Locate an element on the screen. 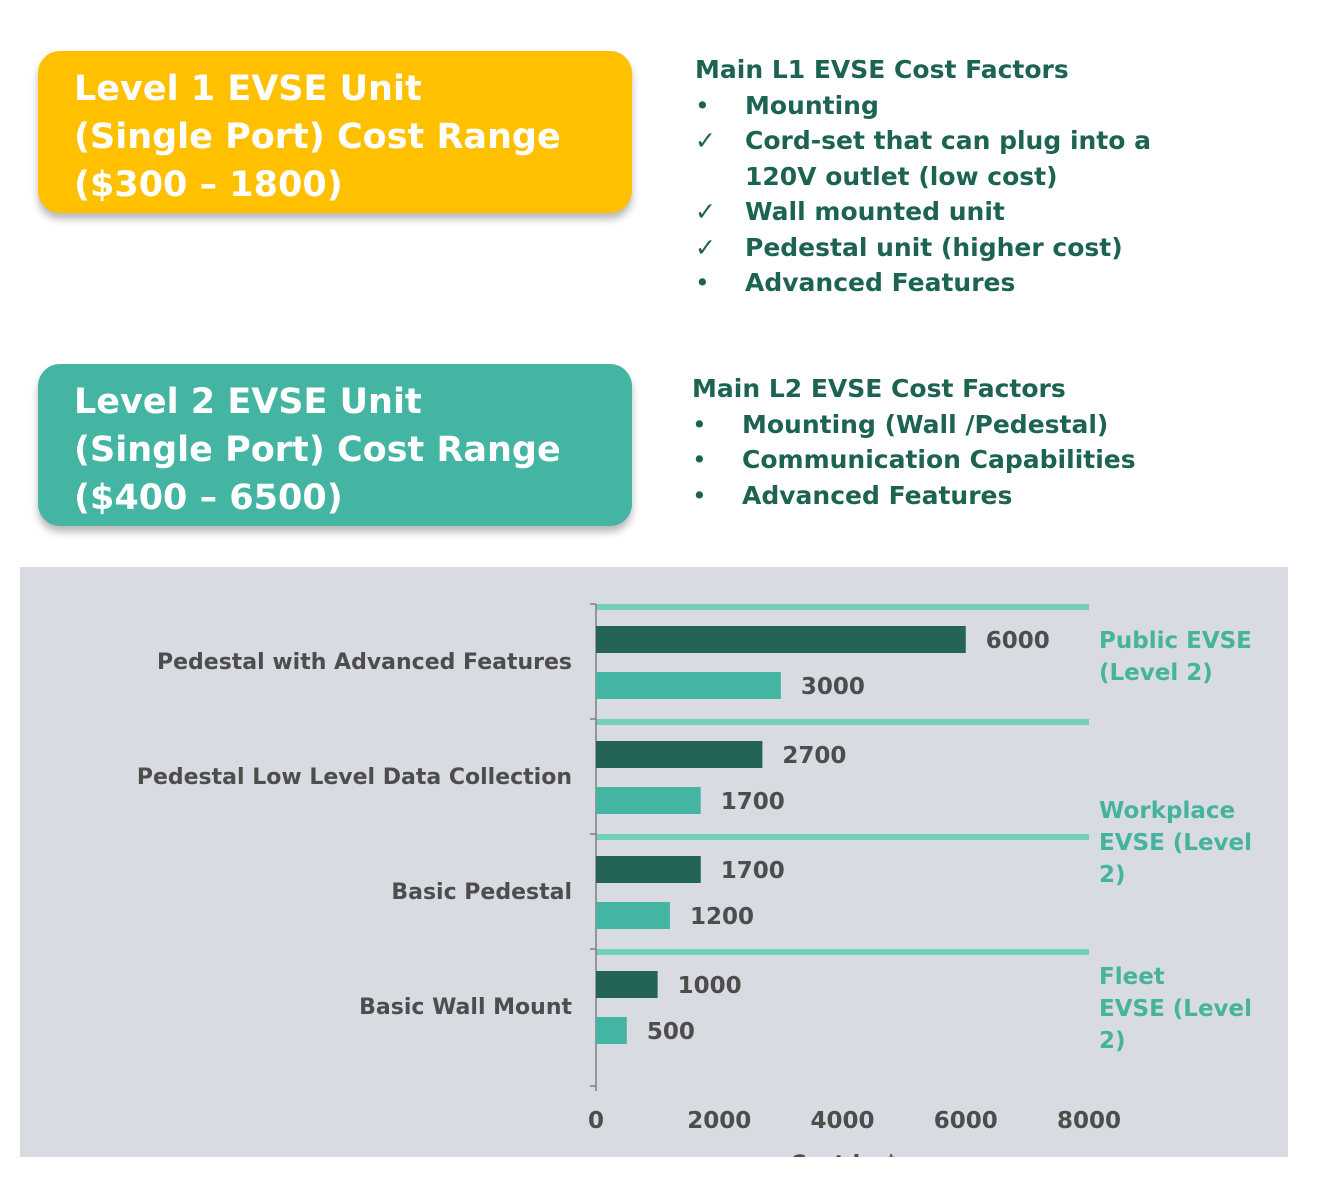  data-label: 6000 is located at coordinates (1018, 641).